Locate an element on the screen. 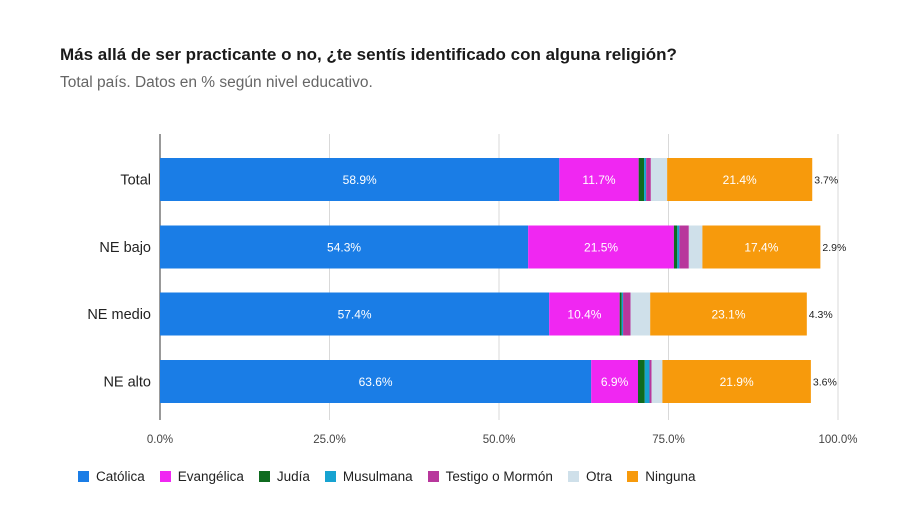  legend-label: Evangélica is located at coordinates (210, 476).